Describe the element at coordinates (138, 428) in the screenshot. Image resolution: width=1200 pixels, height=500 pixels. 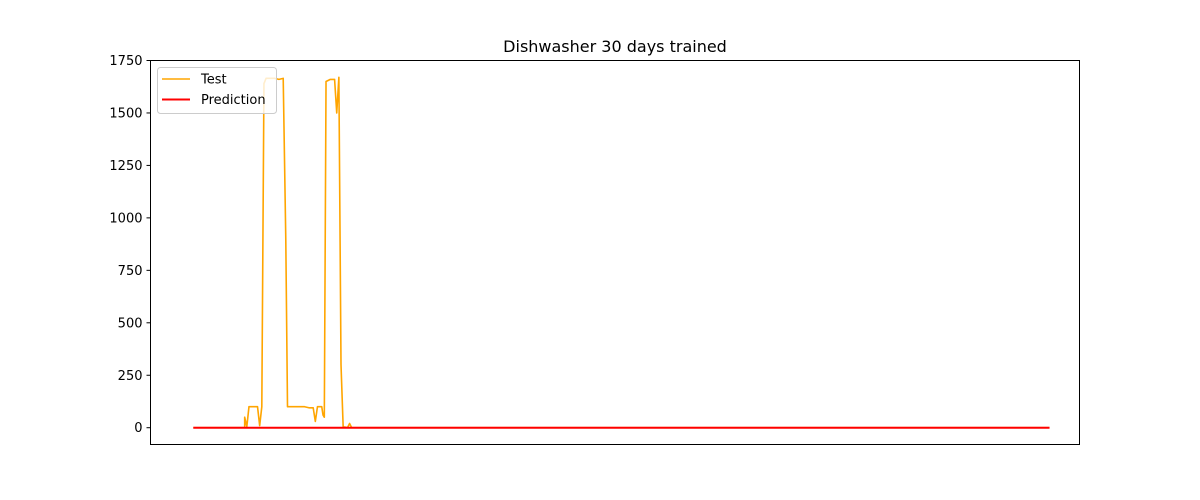
I see `y-tick-label: 0` at that location.